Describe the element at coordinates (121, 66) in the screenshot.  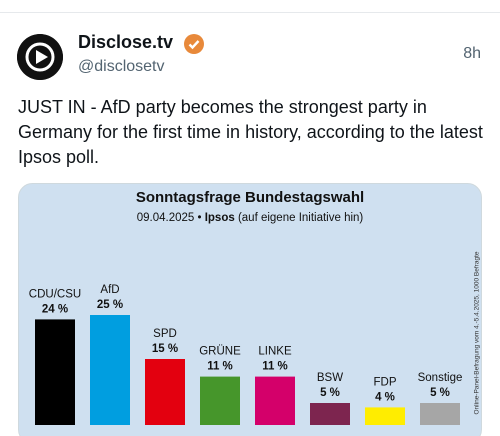
I see `handle: @disclosetv` at that location.